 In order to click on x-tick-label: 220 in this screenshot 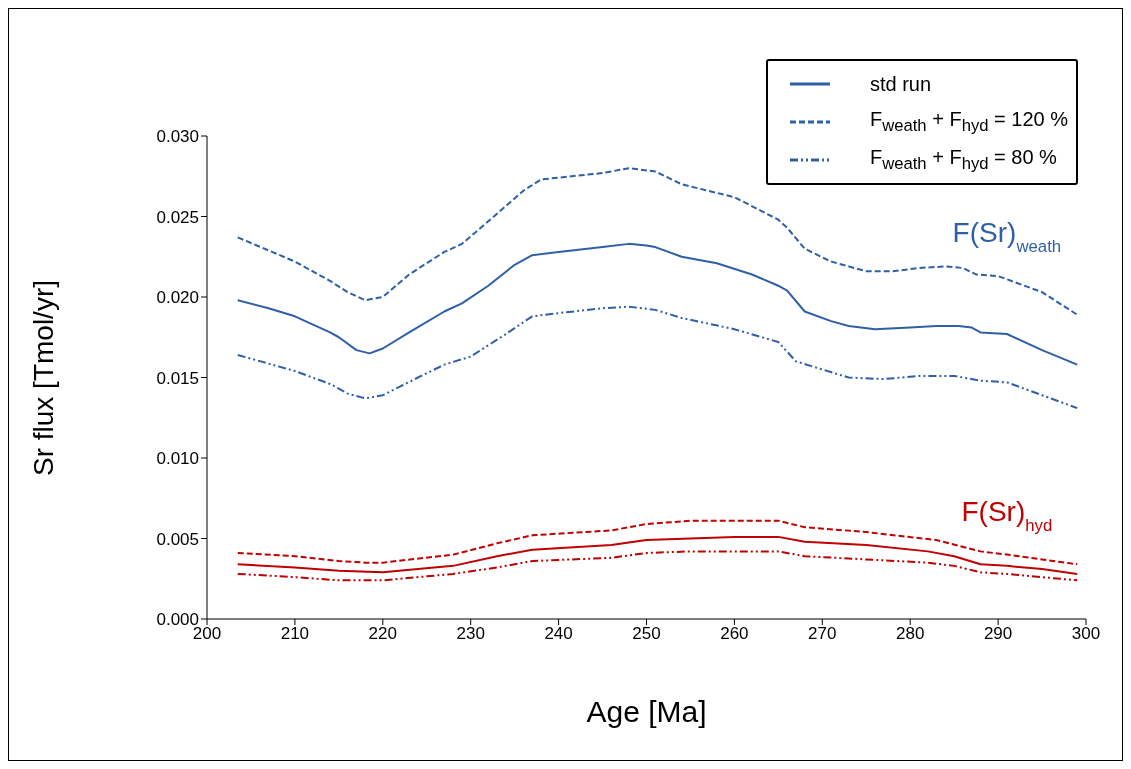, I will do `click(382, 634)`.